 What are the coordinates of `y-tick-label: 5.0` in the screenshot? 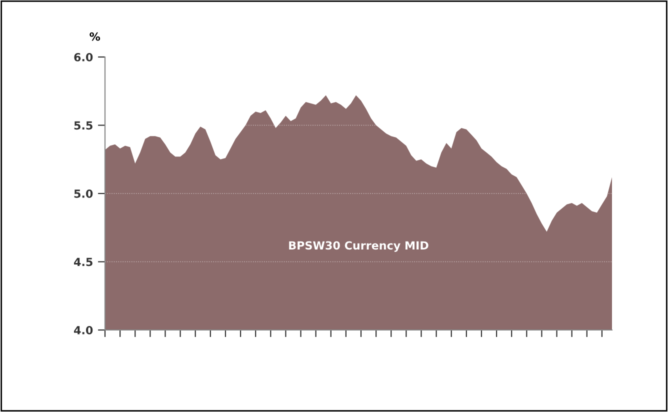 It's located at (83, 193).